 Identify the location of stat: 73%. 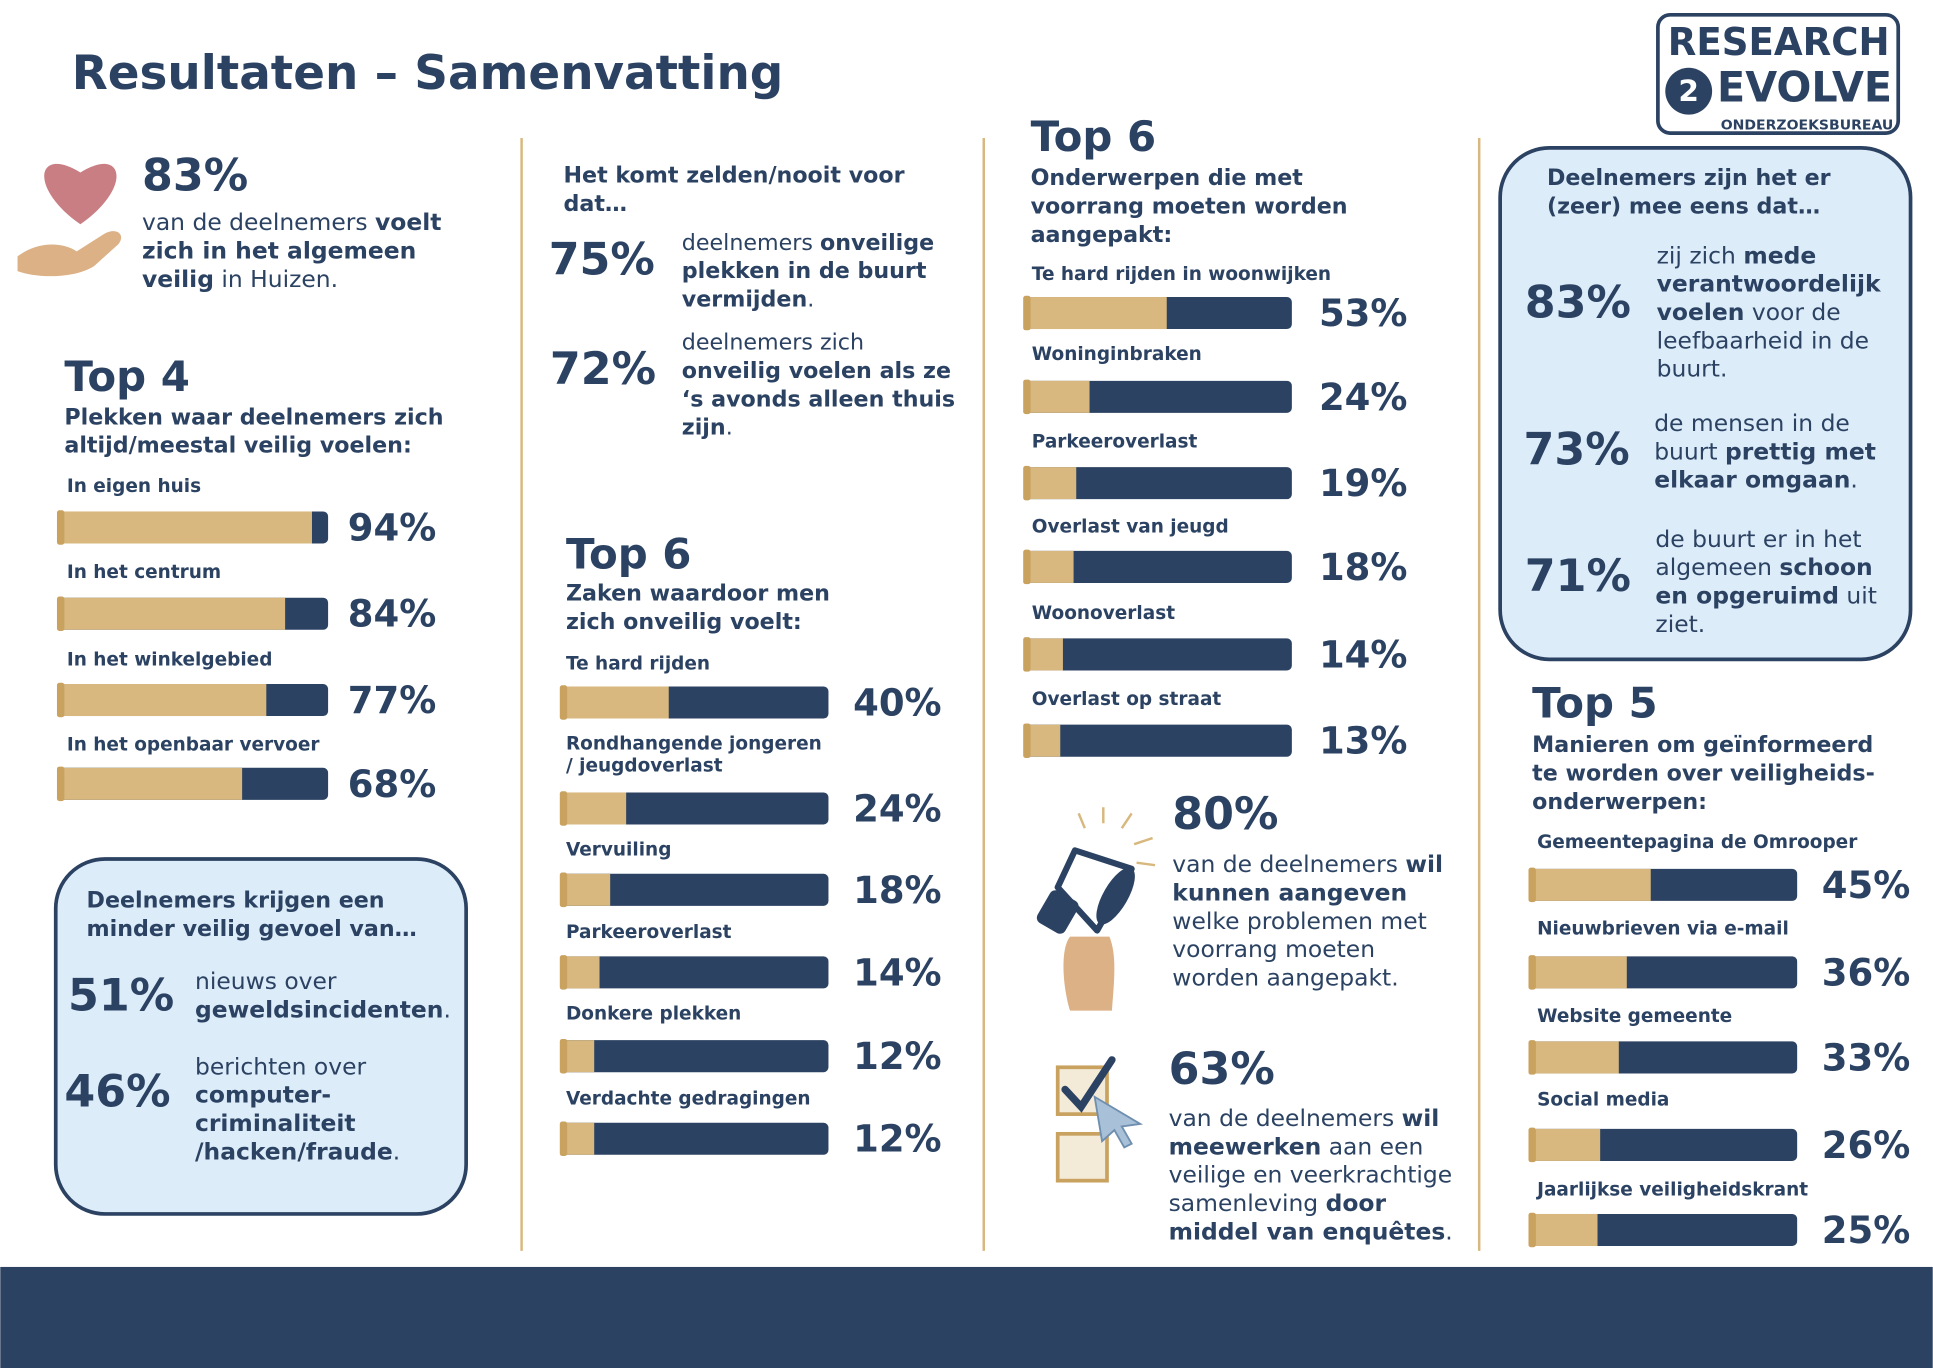
(1577, 449).